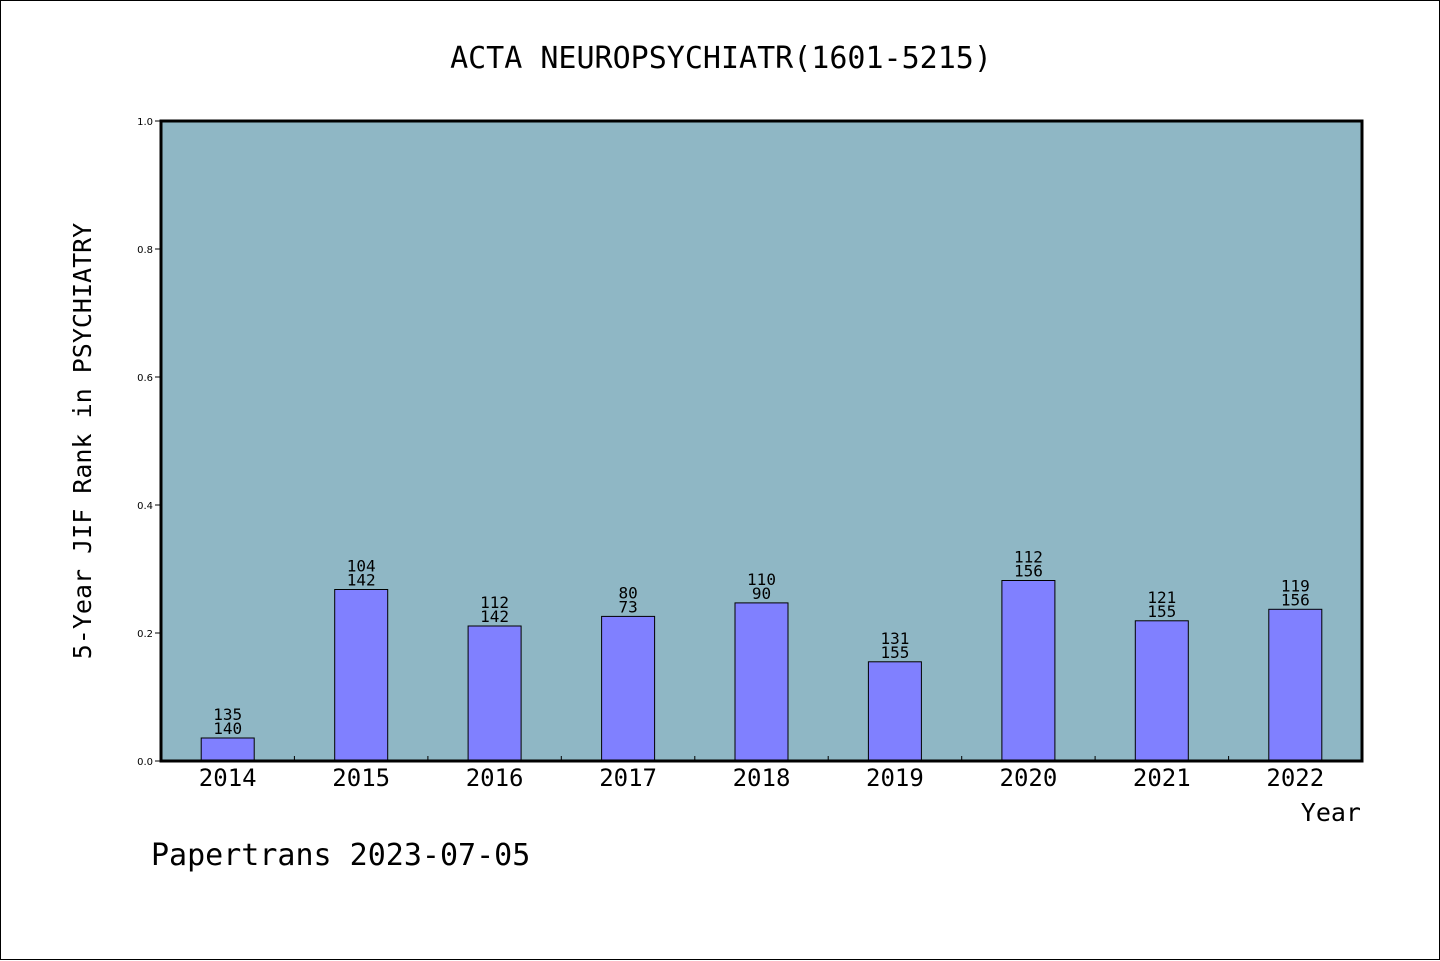 The width and height of the screenshot is (1440, 961). Describe the element at coordinates (145, 122) in the screenshot. I see `y-tick-label: 1.0` at that location.